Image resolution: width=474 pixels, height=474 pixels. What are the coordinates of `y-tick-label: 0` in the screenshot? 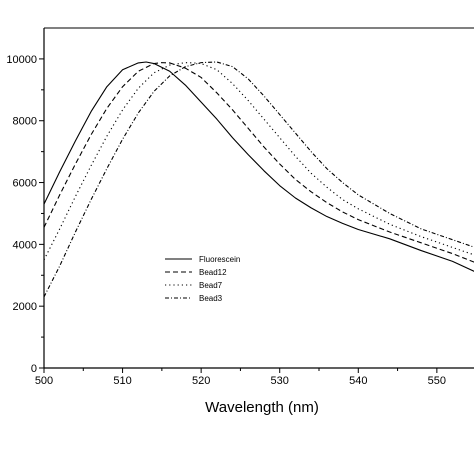 It's located at (34, 369).